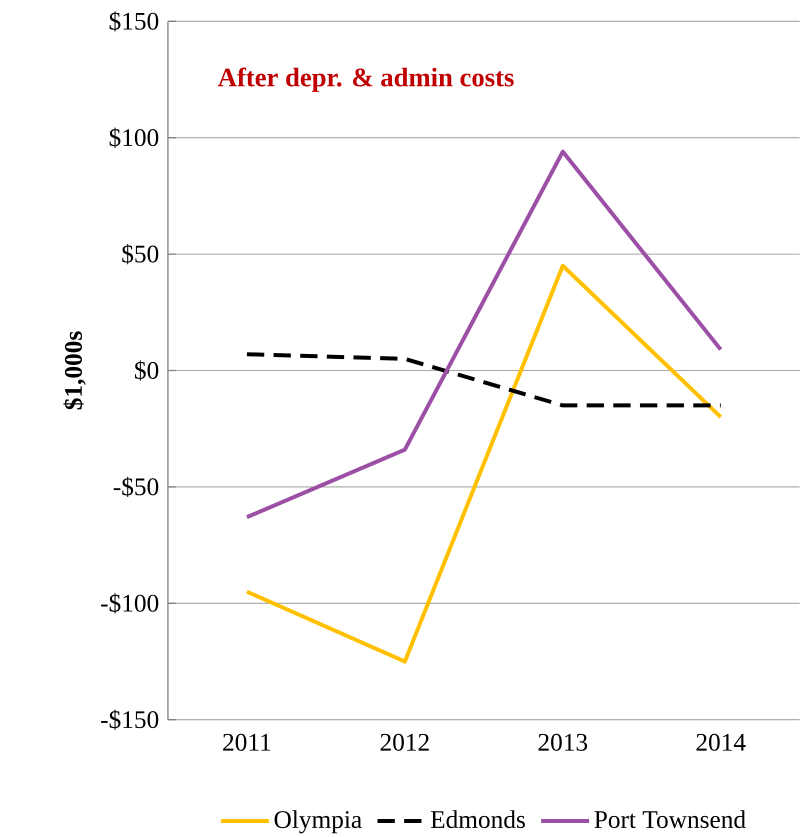 The image size is (802, 837). Describe the element at coordinates (246, 742) in the screenshot. I see `x-tick-label: 2011` at that location.